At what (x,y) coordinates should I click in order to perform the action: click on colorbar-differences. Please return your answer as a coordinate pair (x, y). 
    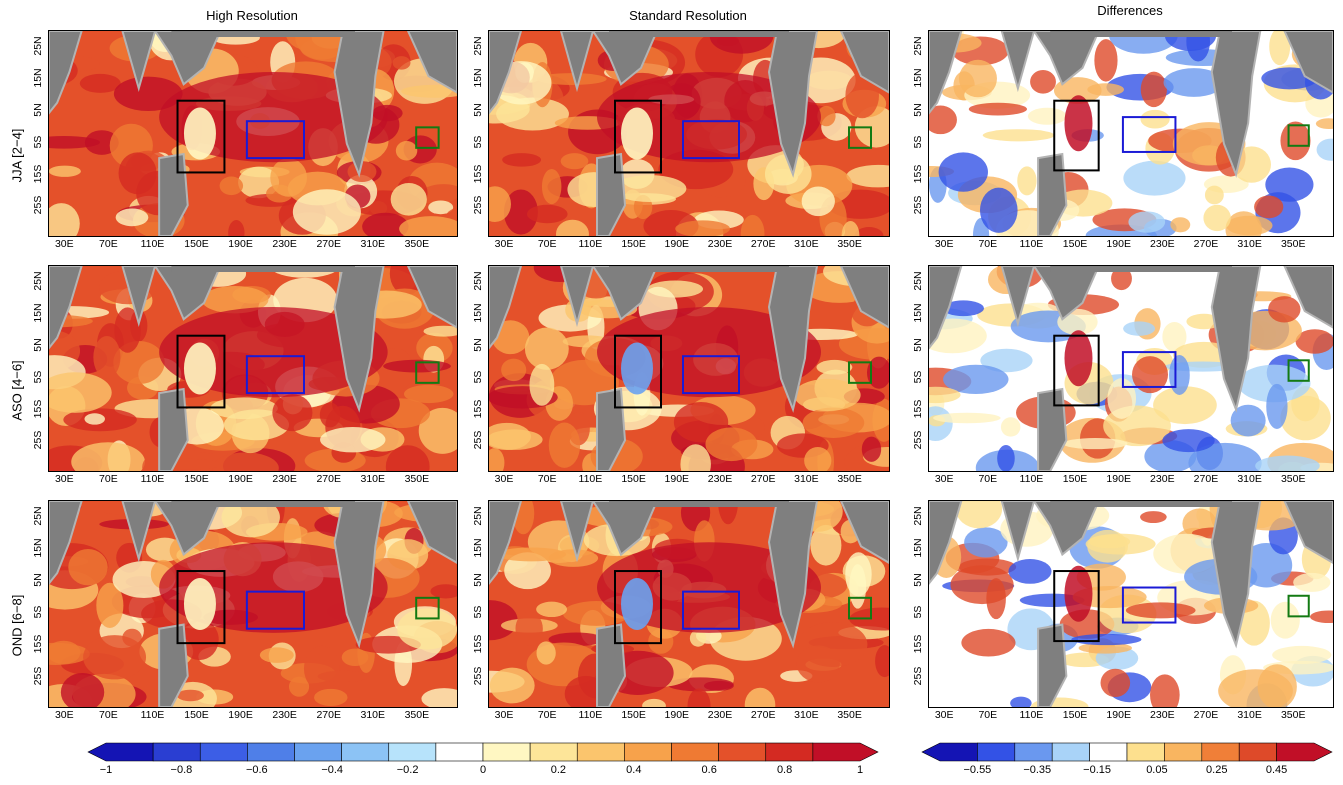
    Looking at the image, I should click on (1127, 752).